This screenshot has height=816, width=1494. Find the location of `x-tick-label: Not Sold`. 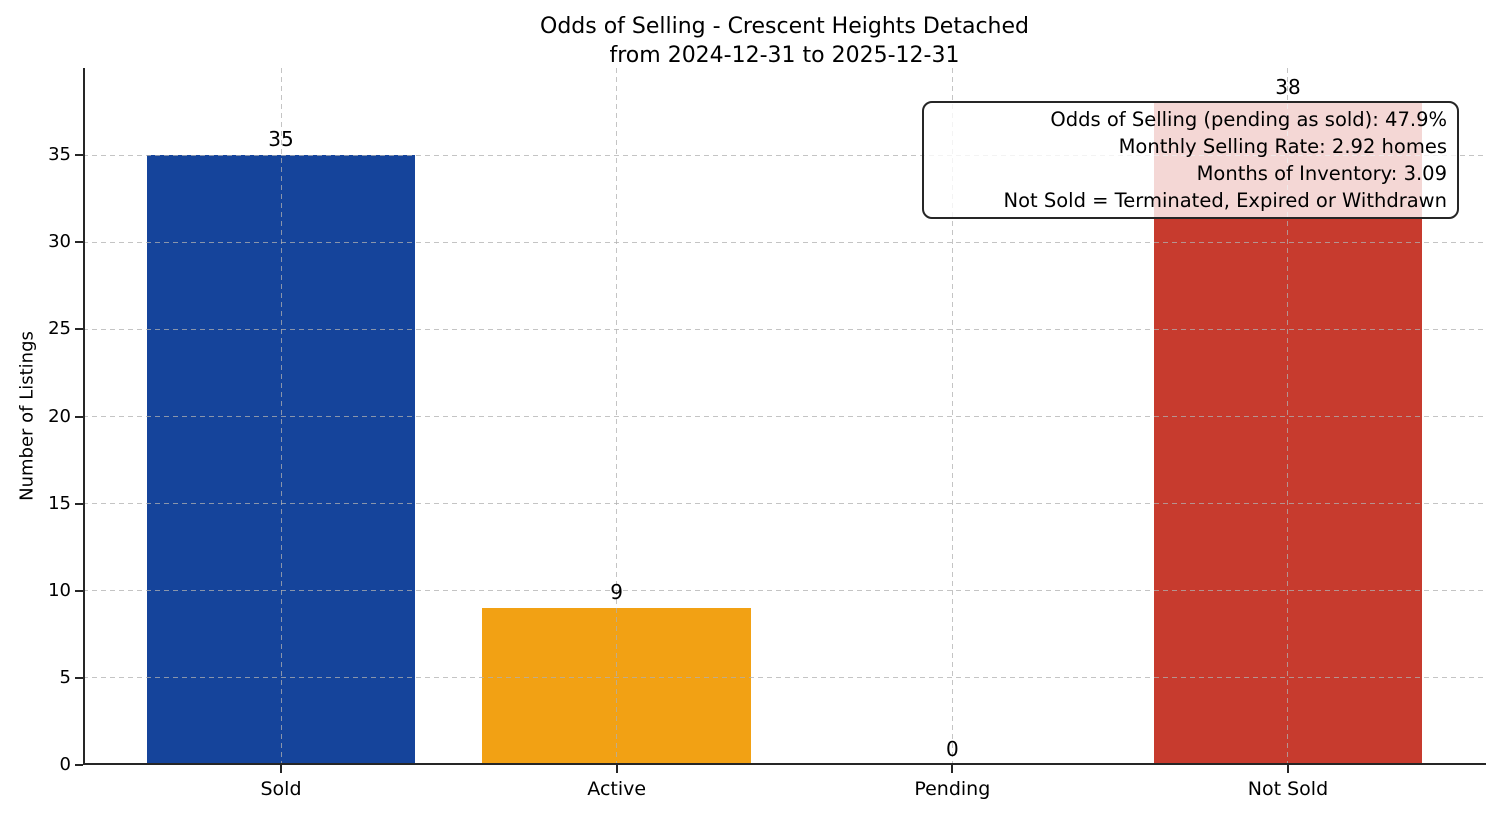

x-tick-label: Not Sold is located at coordinates (1288, 789).